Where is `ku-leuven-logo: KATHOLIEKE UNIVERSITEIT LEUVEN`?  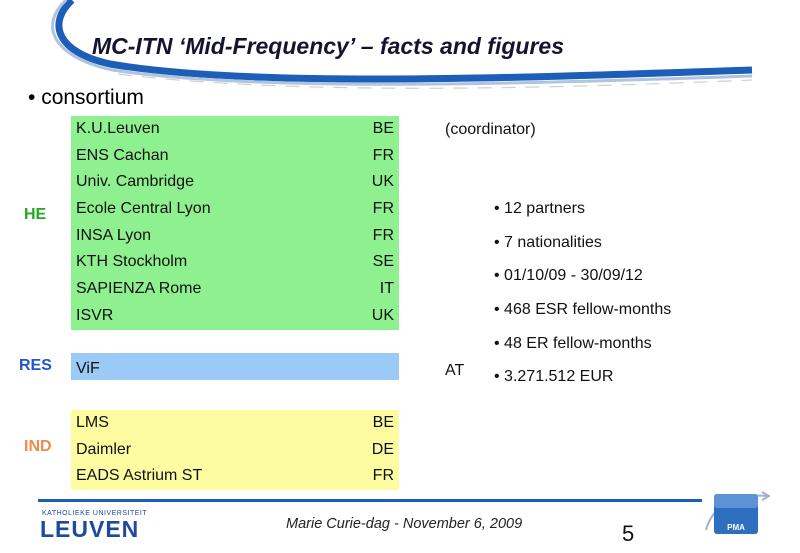 ku-leuven-logo: KATHOLIEKE UNIVERSITEIT LEUVEN is located at coordinates (101, 526).